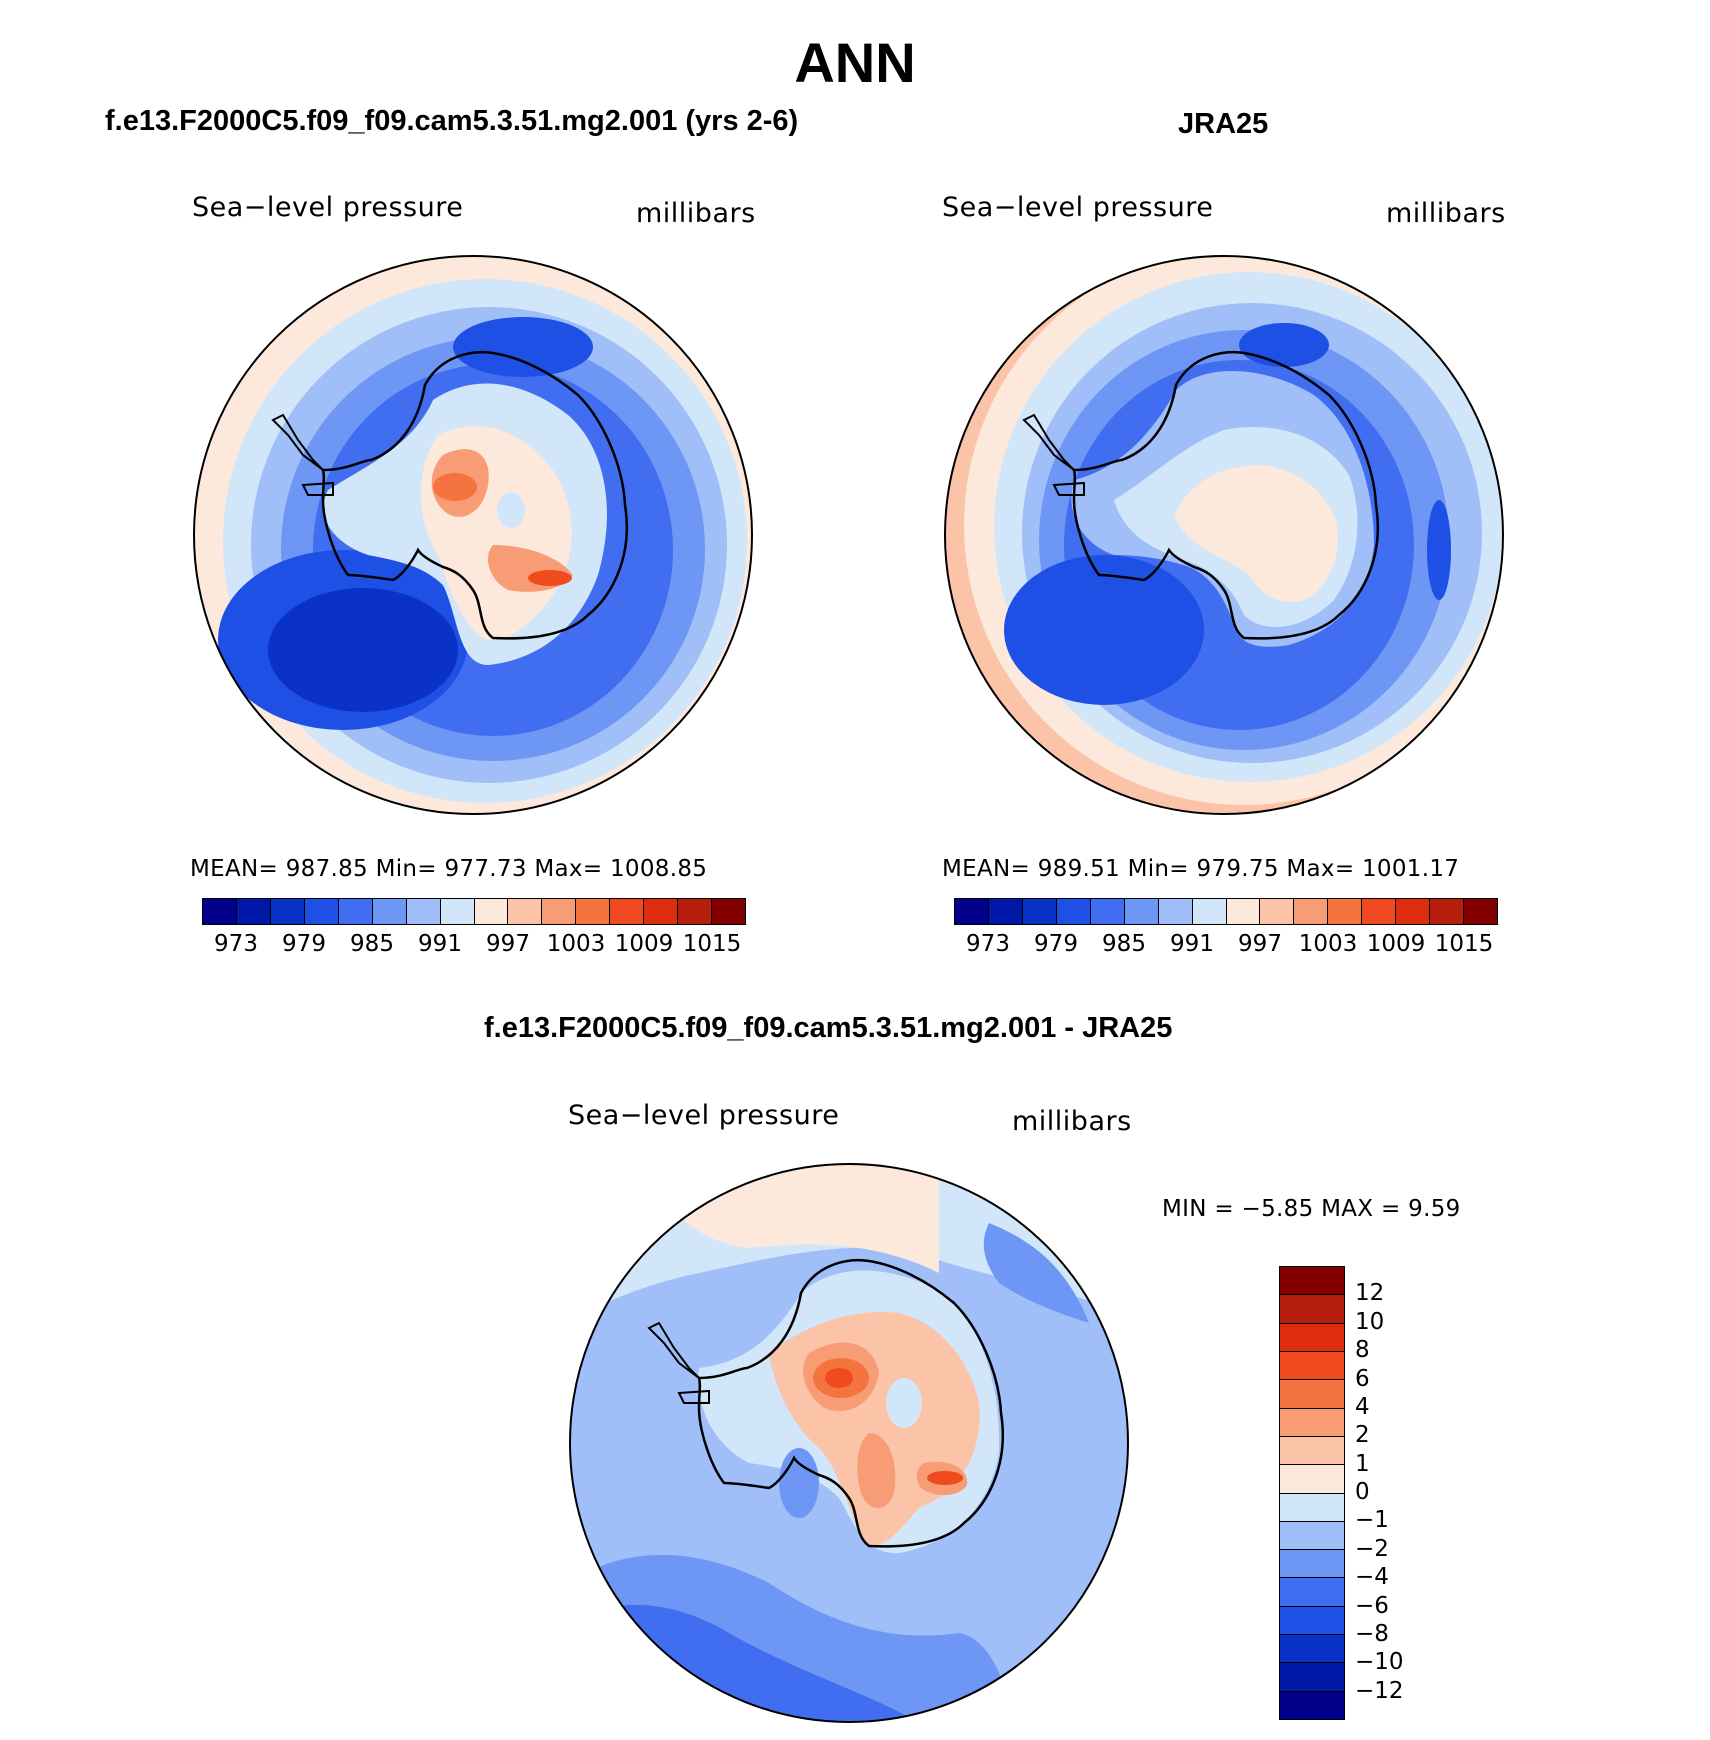 This screenshot has height=1740, width=1710. I want to click on colorbar-tick-label: 12, so click(1370, 1293).